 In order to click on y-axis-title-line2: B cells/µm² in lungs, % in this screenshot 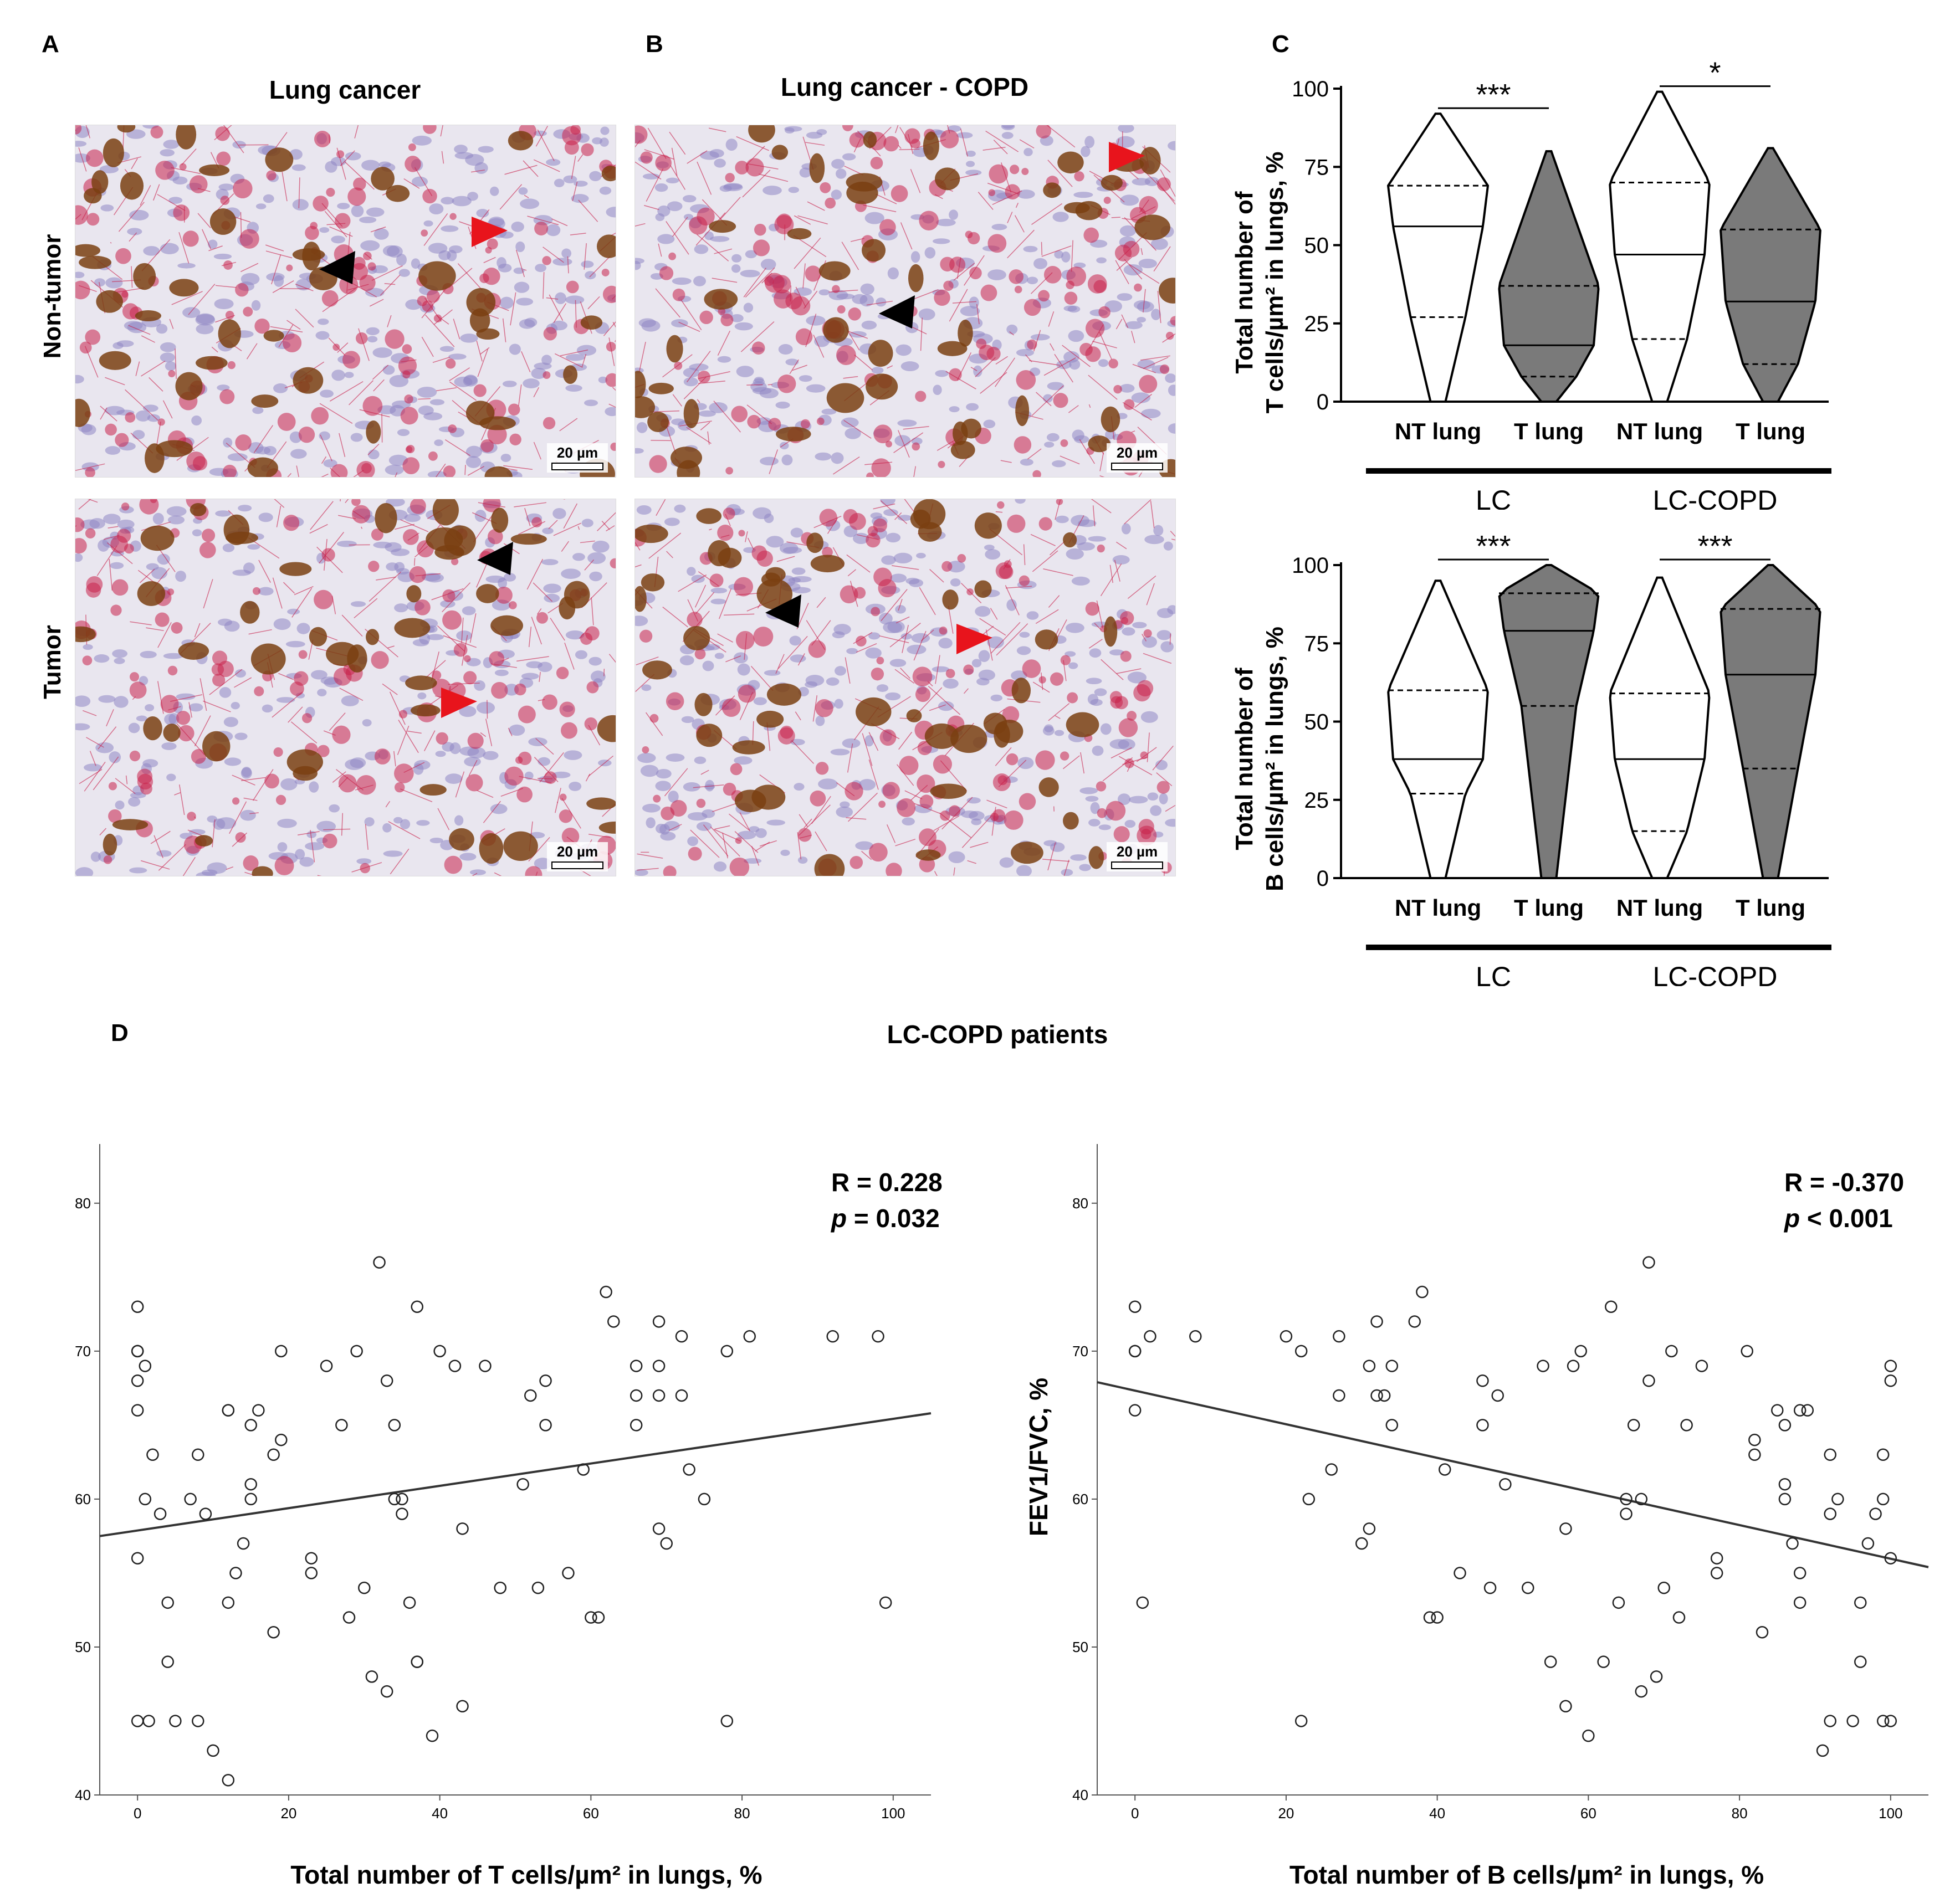, I will do `click(1274, 759)`.